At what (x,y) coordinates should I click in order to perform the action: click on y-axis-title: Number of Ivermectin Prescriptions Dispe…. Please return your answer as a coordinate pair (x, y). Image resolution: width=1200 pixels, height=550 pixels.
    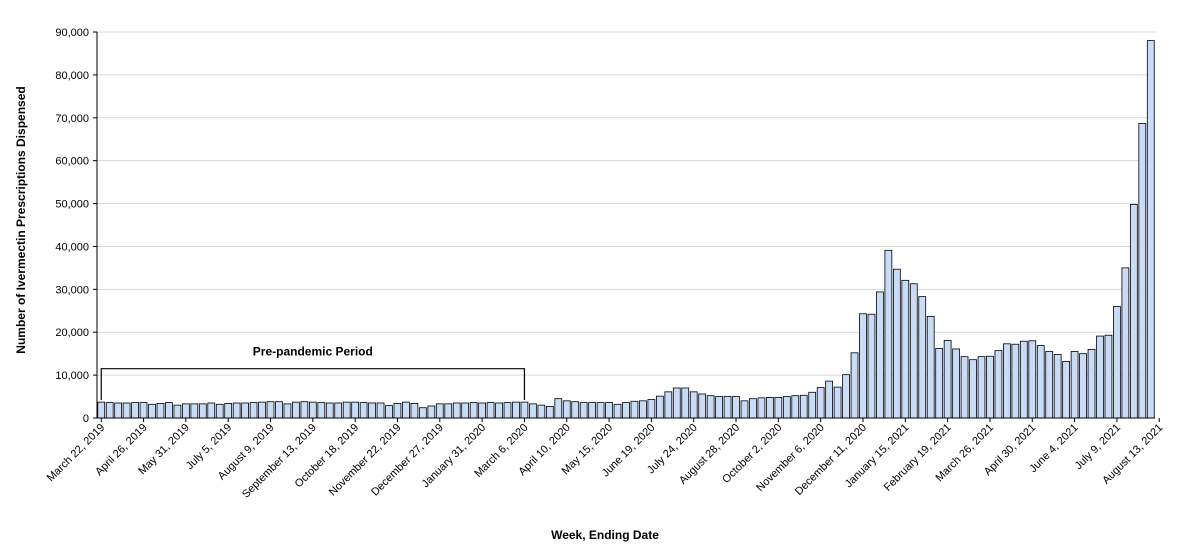
    Looking at the image, I should click on (21, 219).